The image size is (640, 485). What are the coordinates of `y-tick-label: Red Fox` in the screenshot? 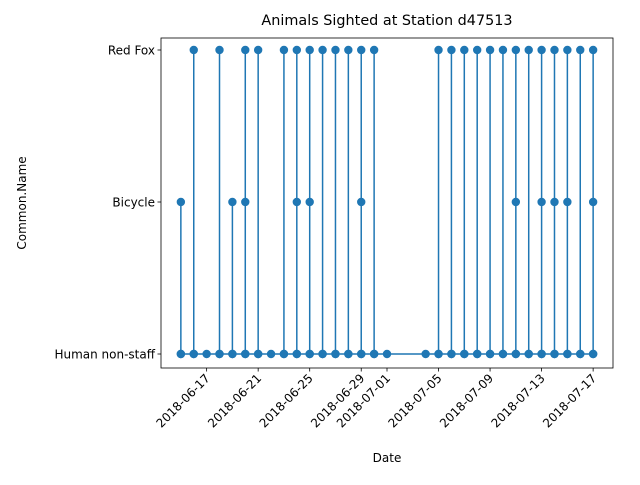 It's located at (131, 51).